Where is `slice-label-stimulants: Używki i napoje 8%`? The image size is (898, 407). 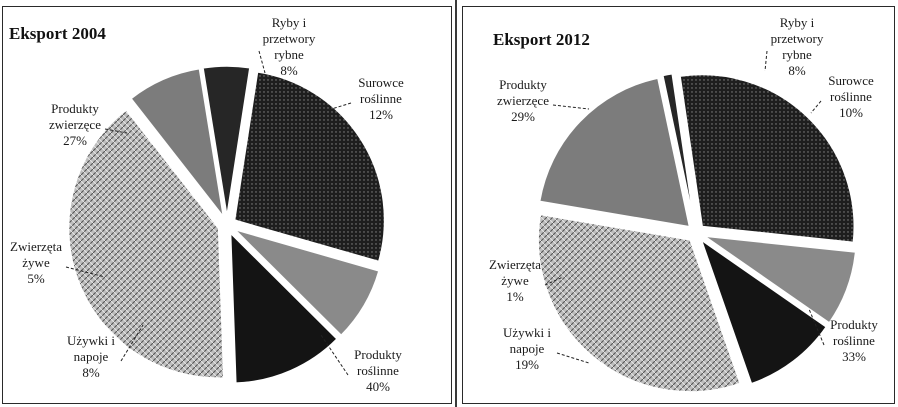 slice-label-stimulants: Używki i napoje 8% is located at coordinates (91, 356).